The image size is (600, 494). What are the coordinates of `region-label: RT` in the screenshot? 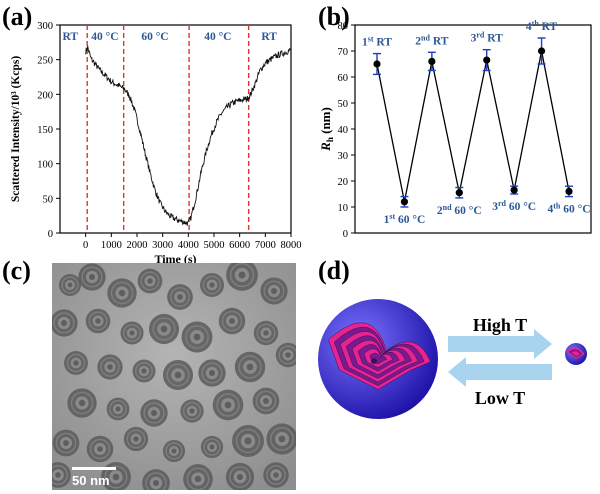 It's located at (269, 37).